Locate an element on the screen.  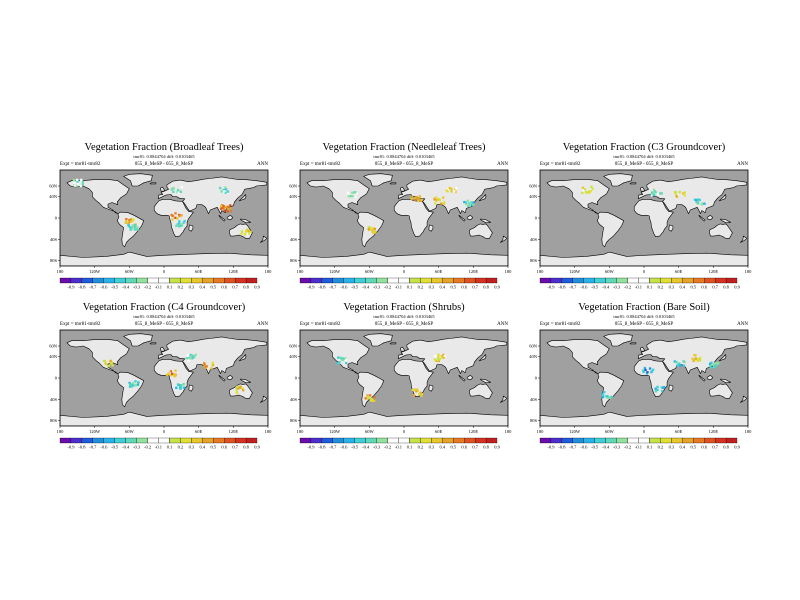
panel-info: tmr81: 0.0844704 diff: 0.0103465 is located at coordinates (644, 316).